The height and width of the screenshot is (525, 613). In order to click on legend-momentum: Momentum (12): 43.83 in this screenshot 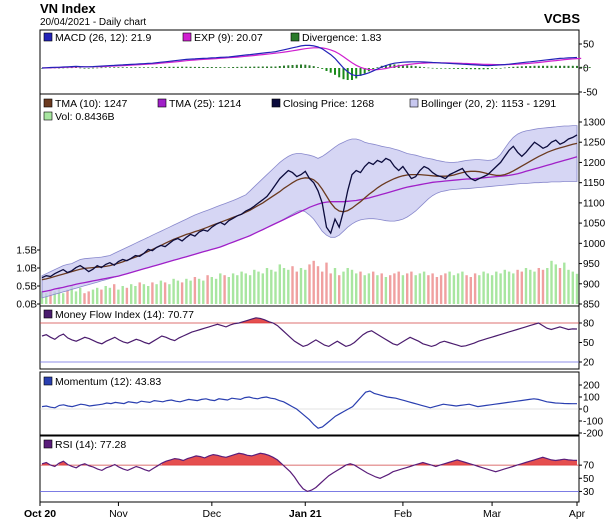, I will do `click(108, 382)`.